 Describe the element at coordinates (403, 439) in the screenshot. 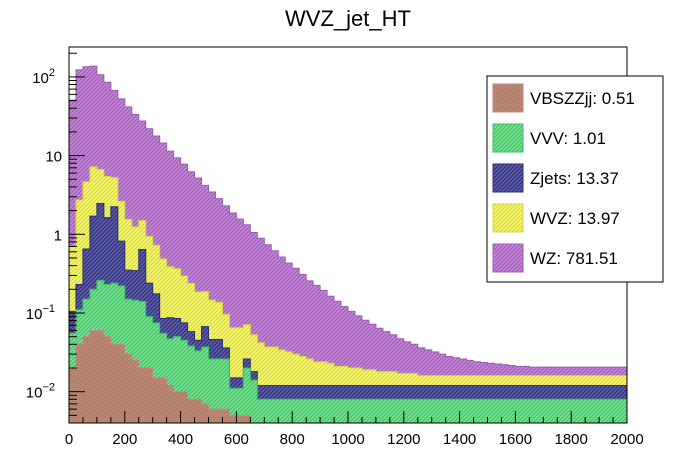

I see `x-tick-label: 1200` at that location.